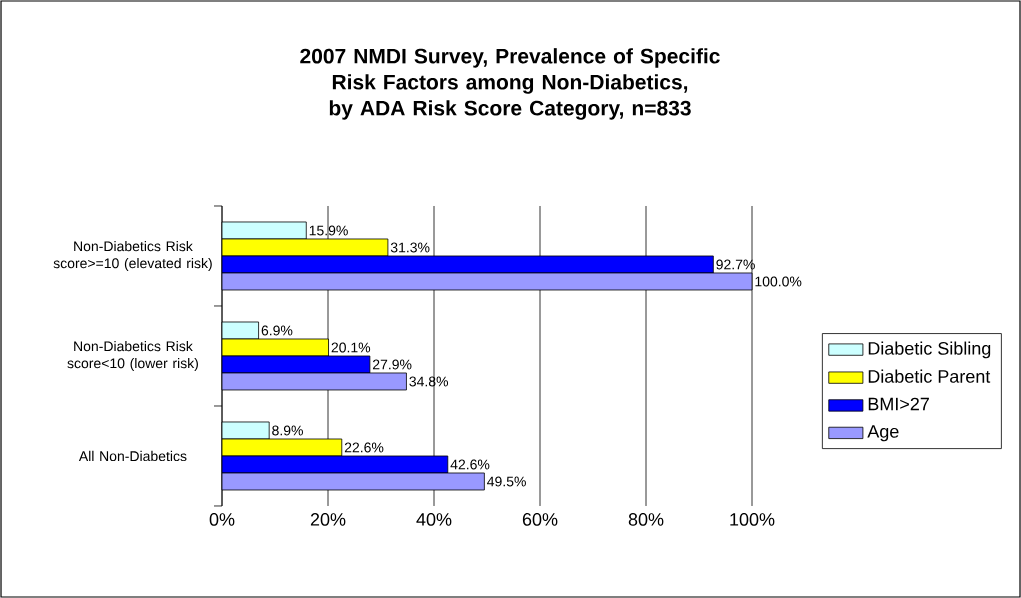 The height and width of the screenshot is (598, 1021). I want to click on data-label: 15.9%, so click(328, 230).